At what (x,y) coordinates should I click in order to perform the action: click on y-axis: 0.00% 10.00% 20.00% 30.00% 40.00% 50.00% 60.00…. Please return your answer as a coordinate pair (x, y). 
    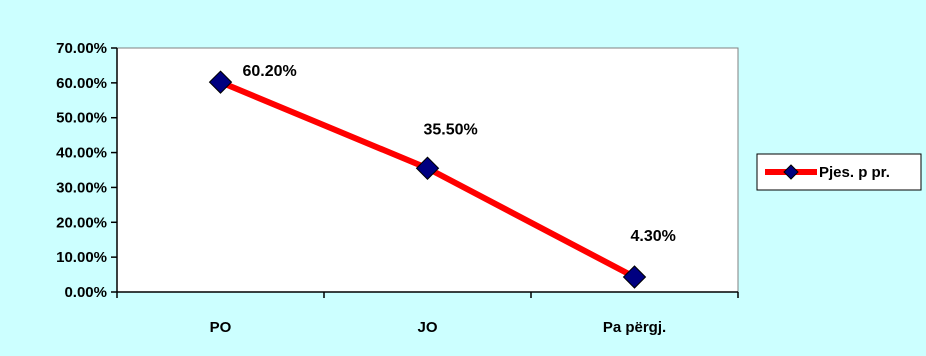
    Looking at the image, I should click on (87, 170).